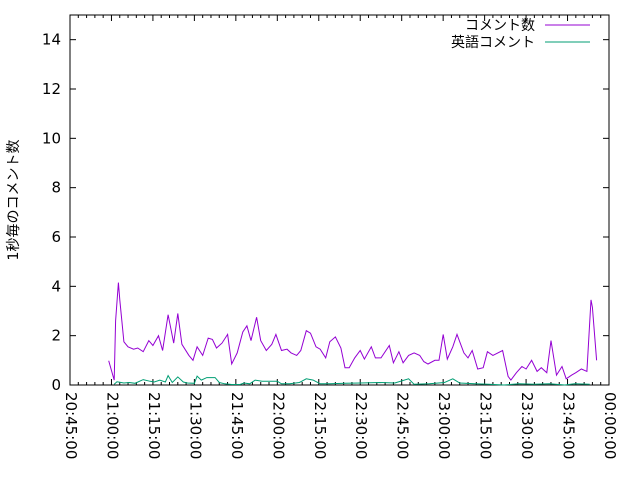  Describe the element at coordinates (71, 425) in the screenshot. I see `x-tick-label: 20:45:00` at that location.